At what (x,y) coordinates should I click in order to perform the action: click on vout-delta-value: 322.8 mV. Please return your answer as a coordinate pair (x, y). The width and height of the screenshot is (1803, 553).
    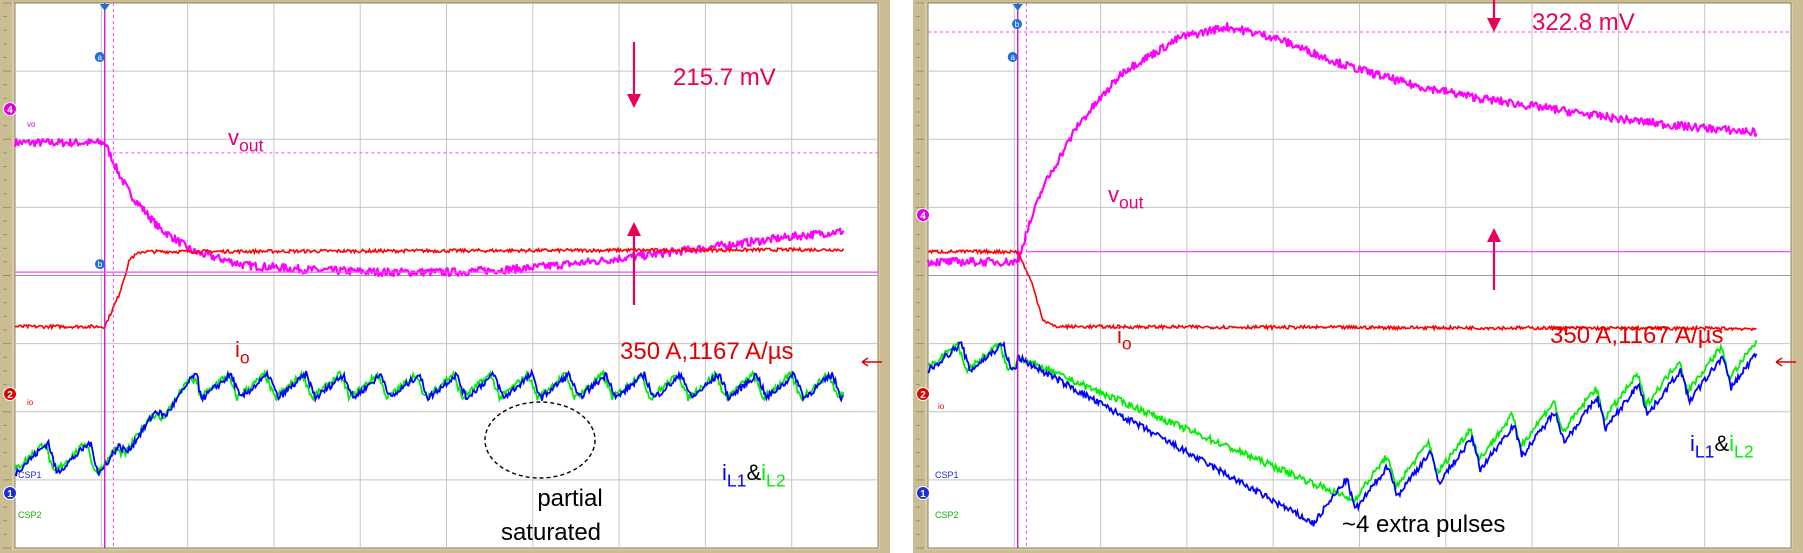
    Looking at the image, I should click on (1583, 22).